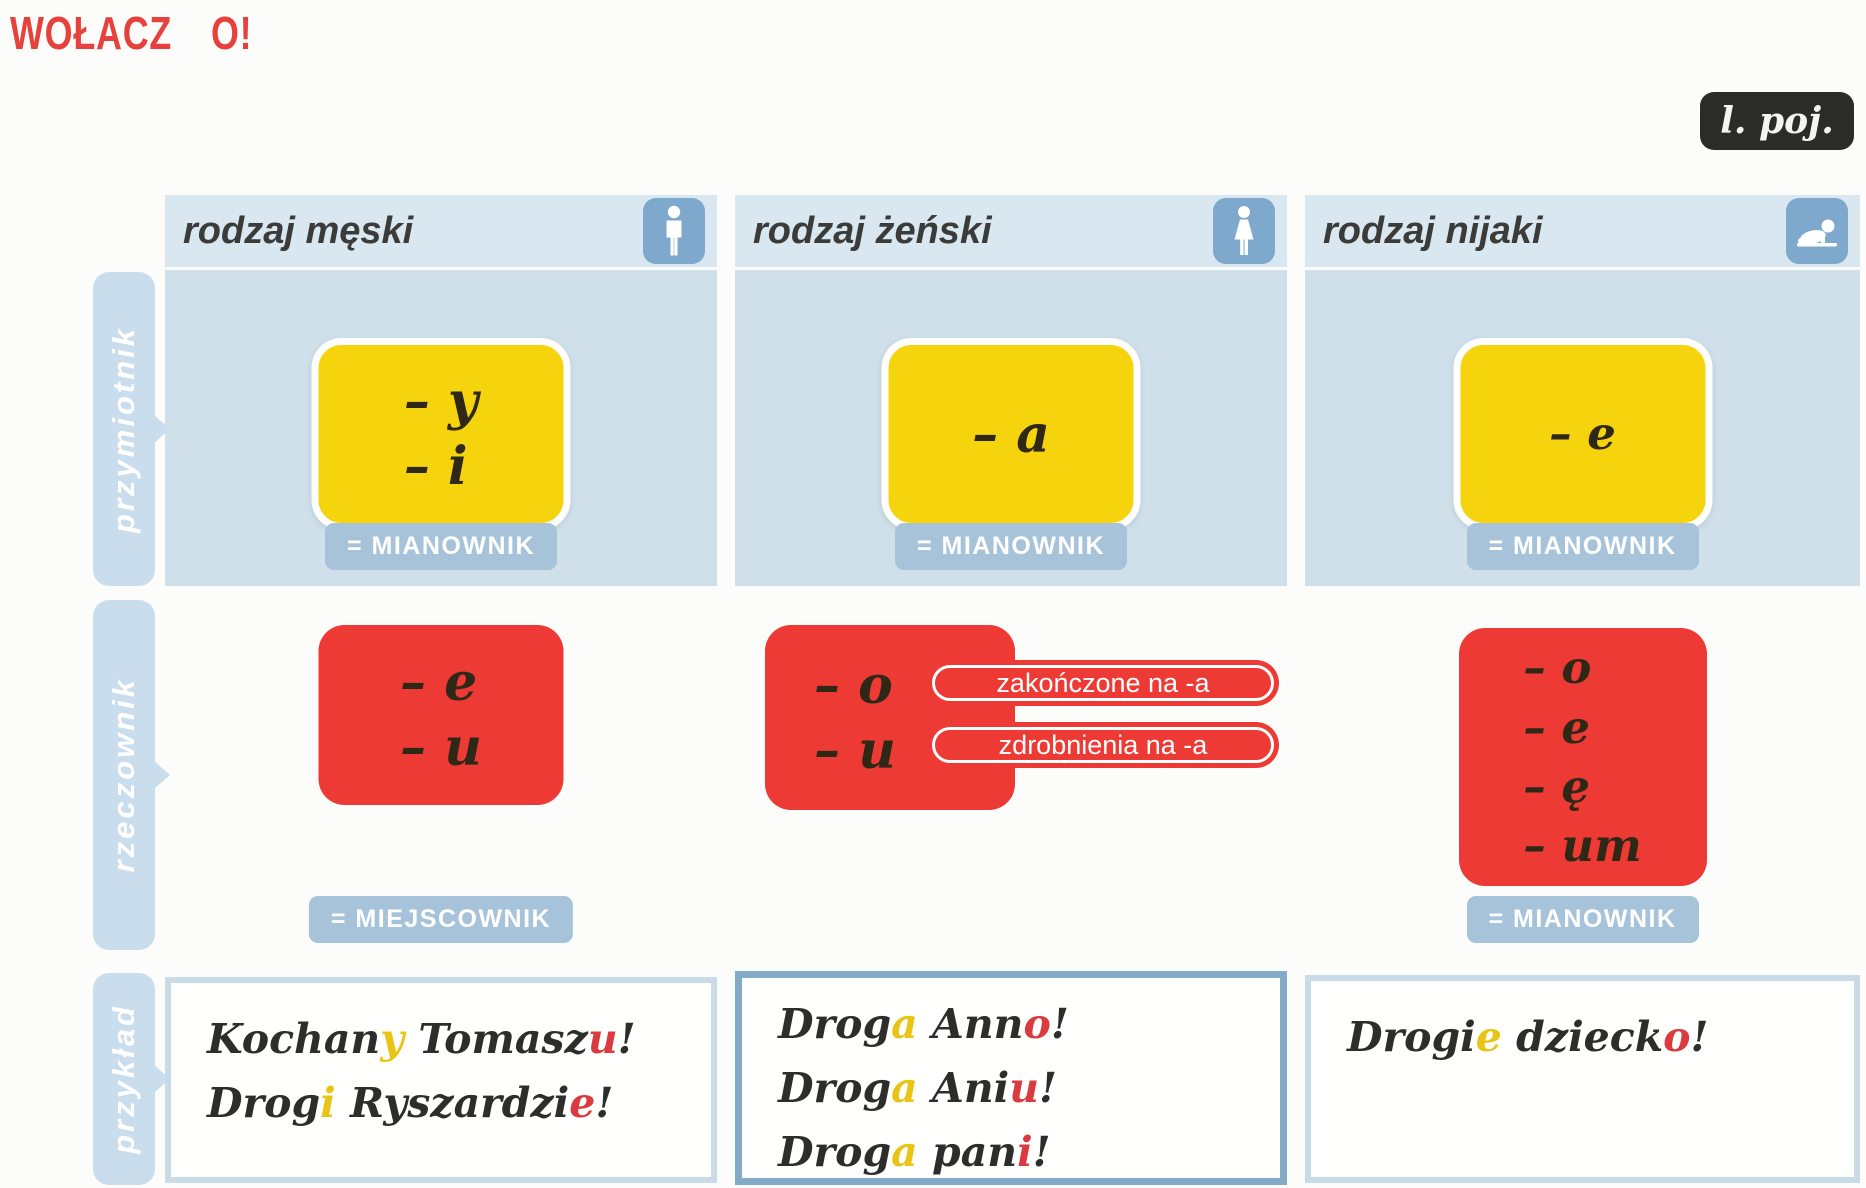 This screenshot has width=1866, height=1188. What do you see at coordinates (1817, 231) in the screenshot?
I see `baby-icon` at bounding box center [1817, 231].